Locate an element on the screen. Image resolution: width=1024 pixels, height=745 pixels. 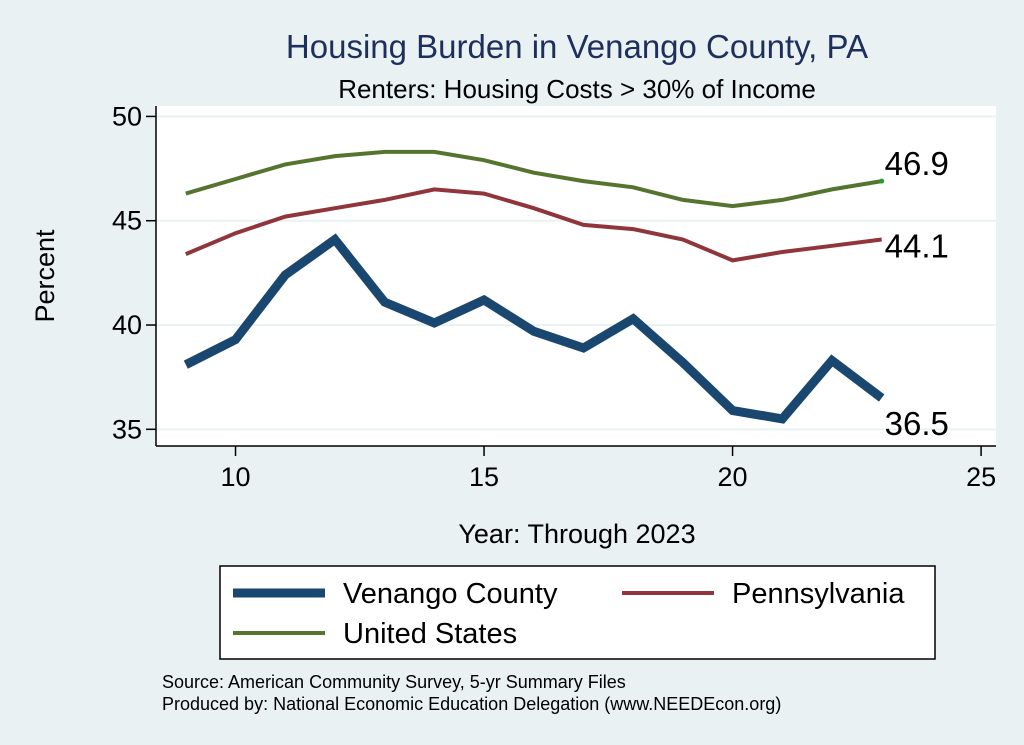
endpoint-marker is located at coordinates (882, 181).